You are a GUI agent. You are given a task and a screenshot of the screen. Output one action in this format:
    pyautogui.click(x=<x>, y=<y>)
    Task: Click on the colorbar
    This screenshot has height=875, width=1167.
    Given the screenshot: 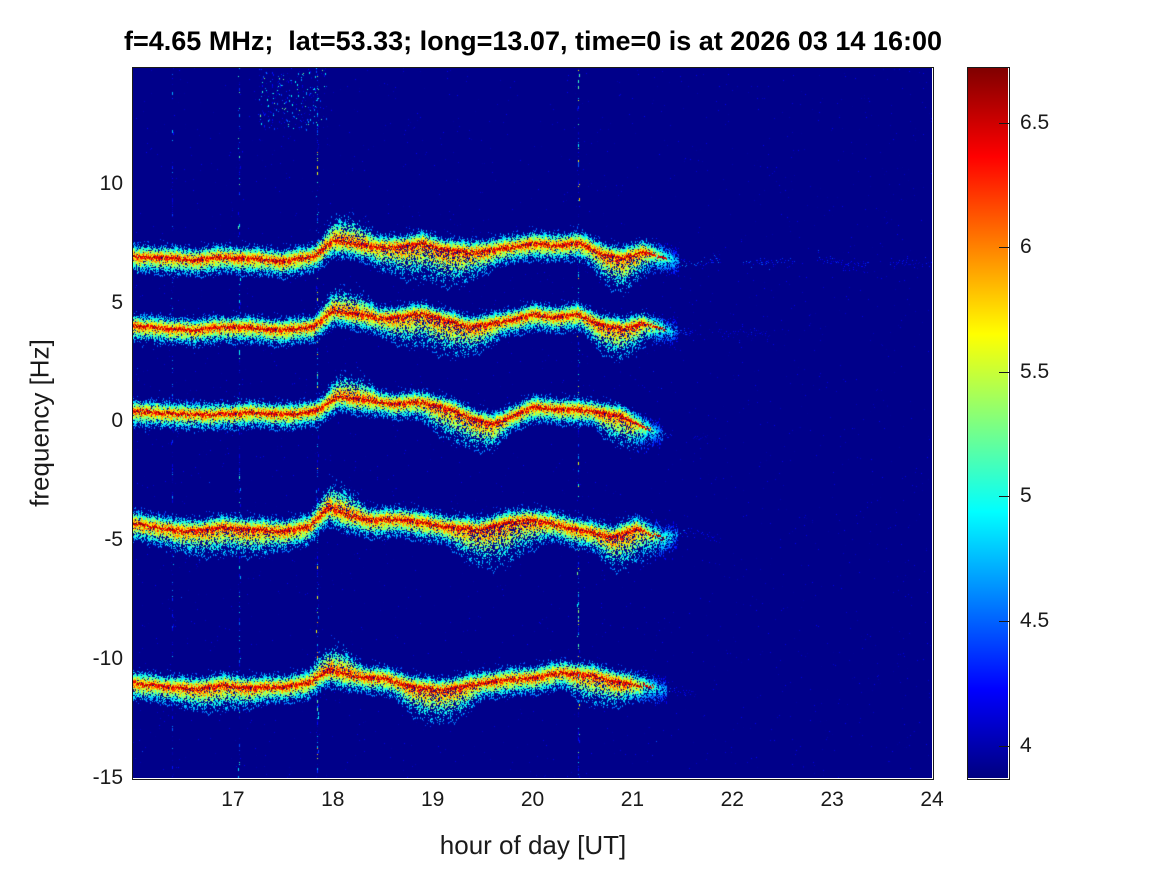 What is the action you would take?
    pyautogui.click(x=988, y=423)
    